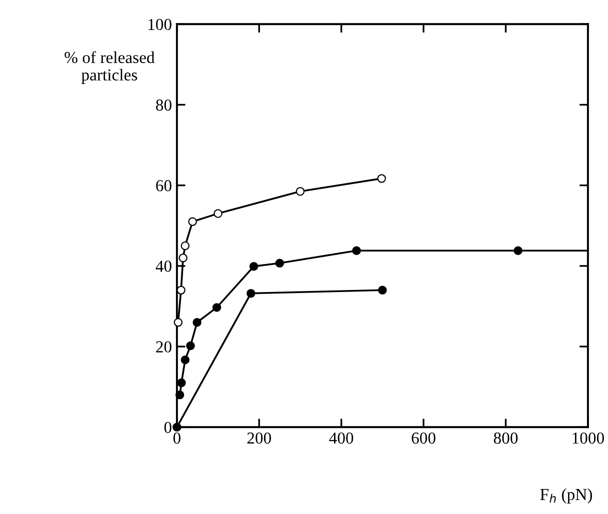  I want to click on x-tick-label: 0, so click(176, 438).